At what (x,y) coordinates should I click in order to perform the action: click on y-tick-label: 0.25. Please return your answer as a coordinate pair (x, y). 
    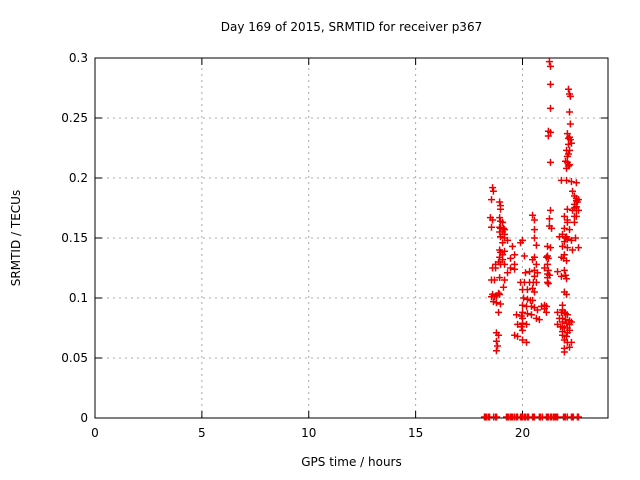
    Looking at the image, I should click on (74, 118).